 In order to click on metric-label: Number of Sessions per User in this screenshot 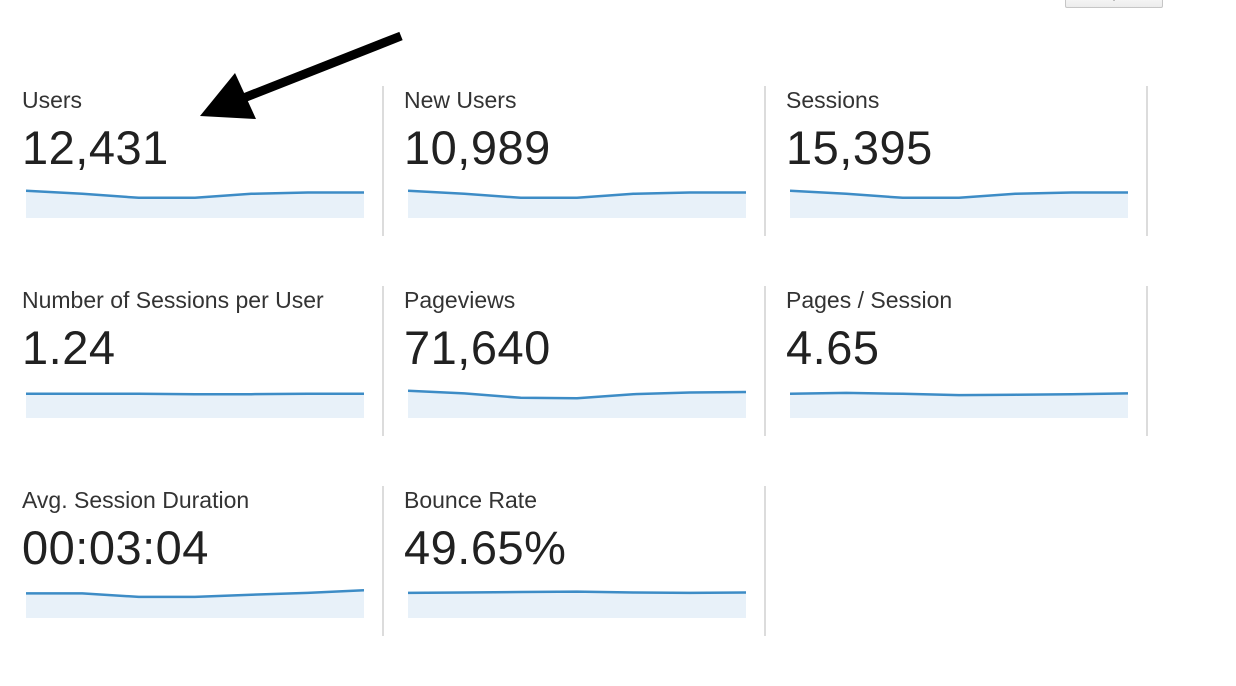, I will do `click(173, 300)`.